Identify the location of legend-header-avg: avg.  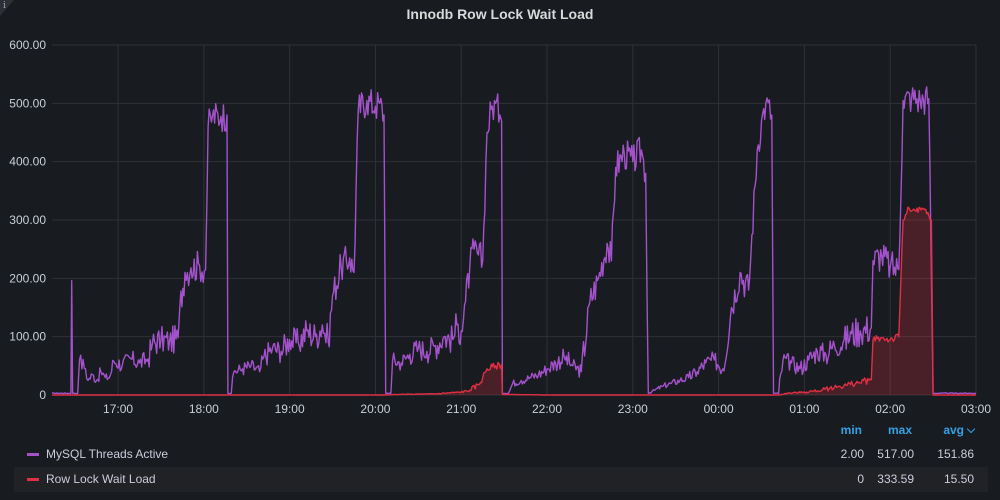
(959, 430).